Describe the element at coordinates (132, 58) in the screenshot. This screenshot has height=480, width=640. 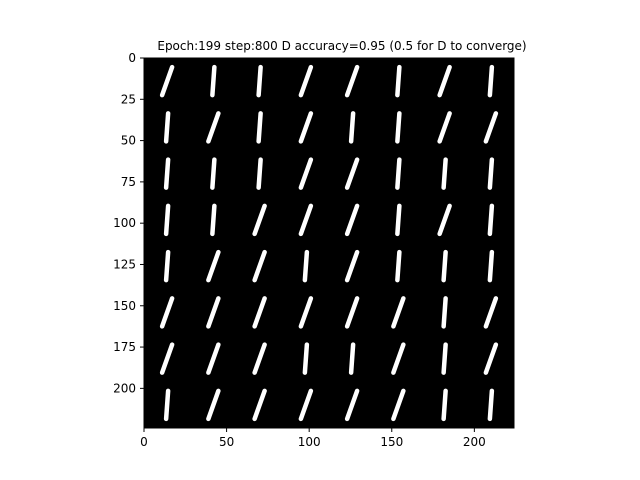
I see `y-tick-label: 0` at that location.